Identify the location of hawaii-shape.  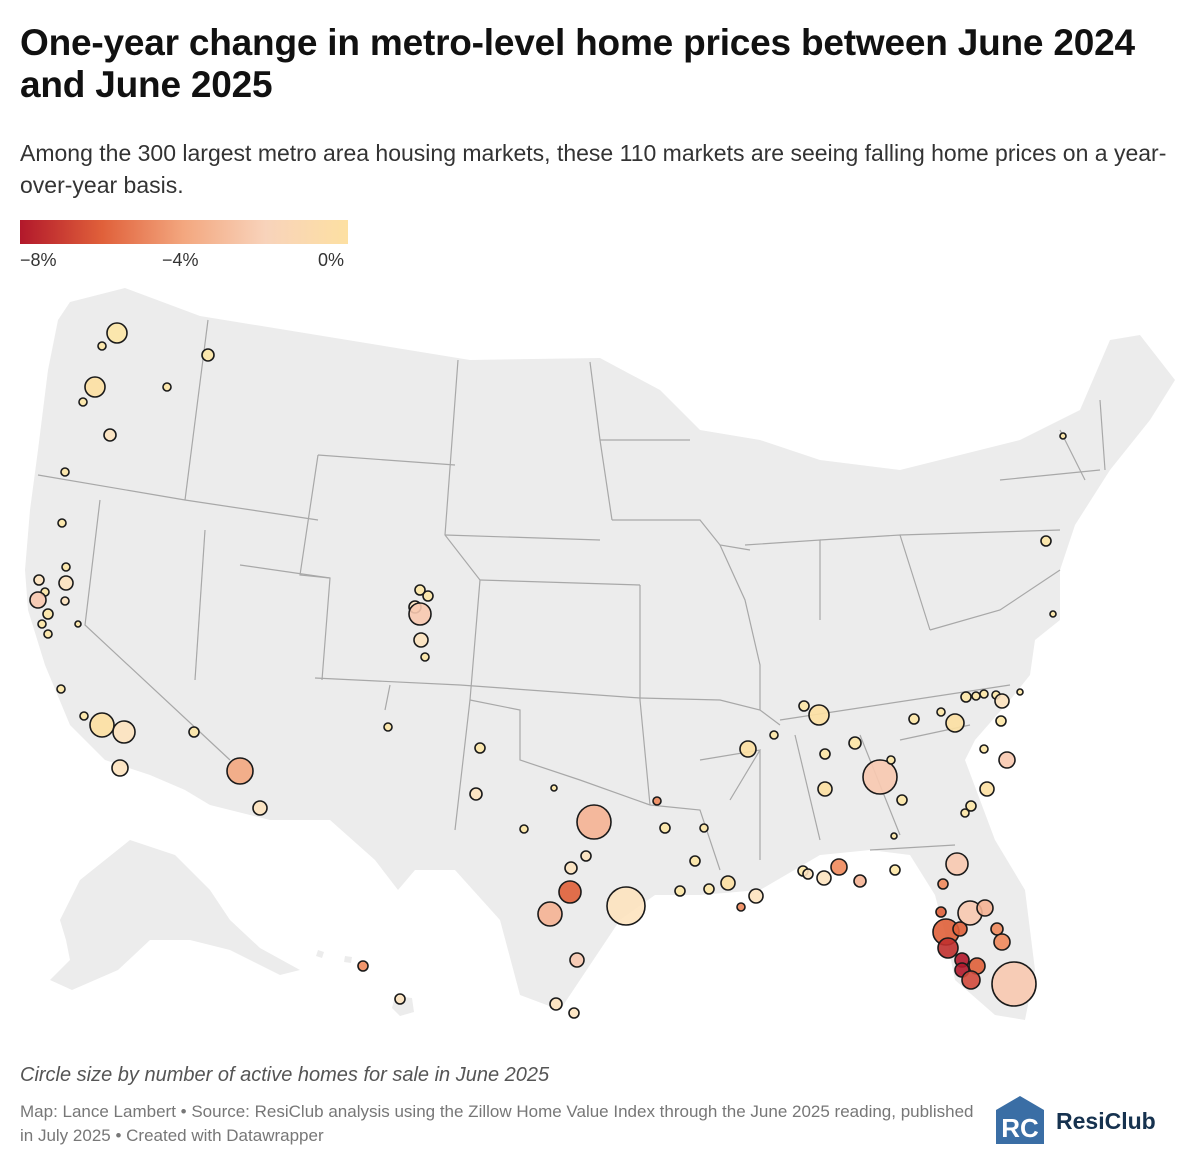
(365, 983).